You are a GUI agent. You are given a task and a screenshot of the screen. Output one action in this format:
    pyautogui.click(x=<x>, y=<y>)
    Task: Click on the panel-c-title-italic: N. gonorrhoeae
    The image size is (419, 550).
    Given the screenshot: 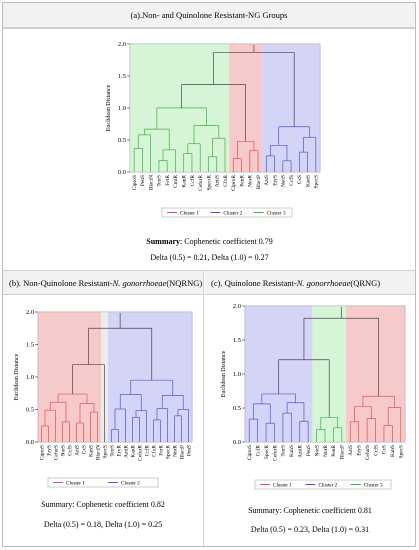 What is the action you would take?
    pyautogui.click(x=323, y=282)
    